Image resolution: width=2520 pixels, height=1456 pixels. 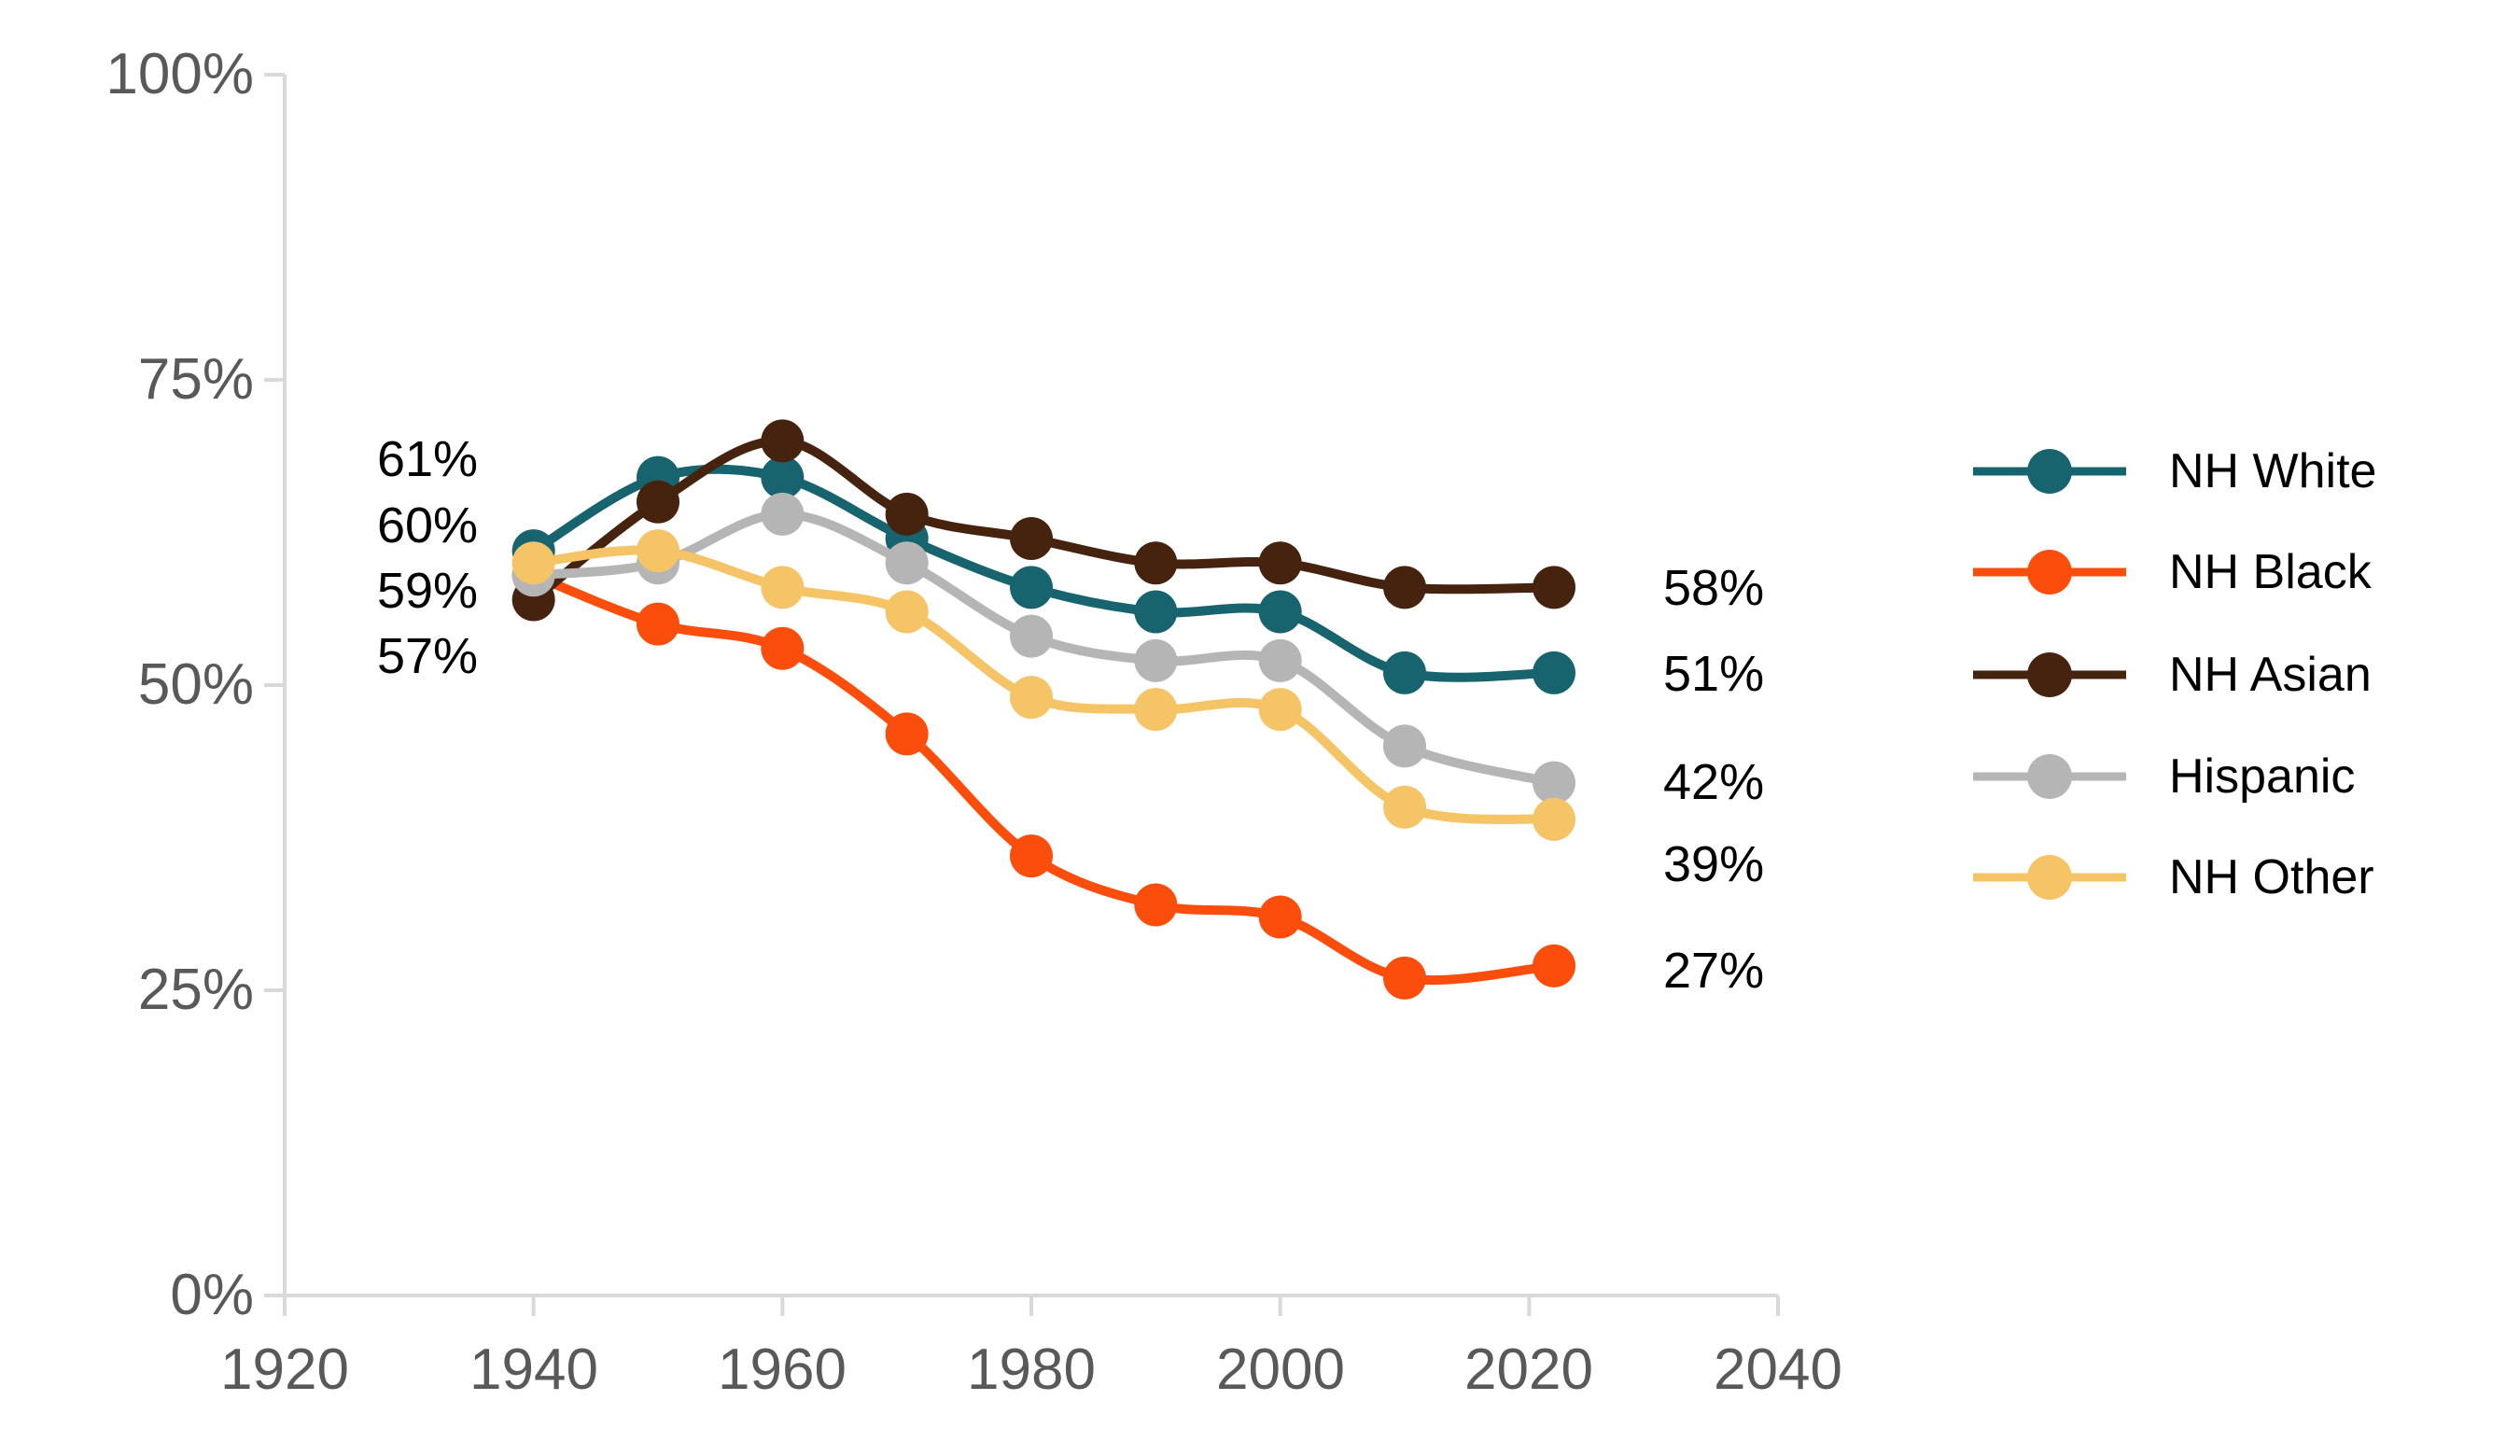 I want to click on legend-item-label: Hispanic, so click(x=2262, y=776).